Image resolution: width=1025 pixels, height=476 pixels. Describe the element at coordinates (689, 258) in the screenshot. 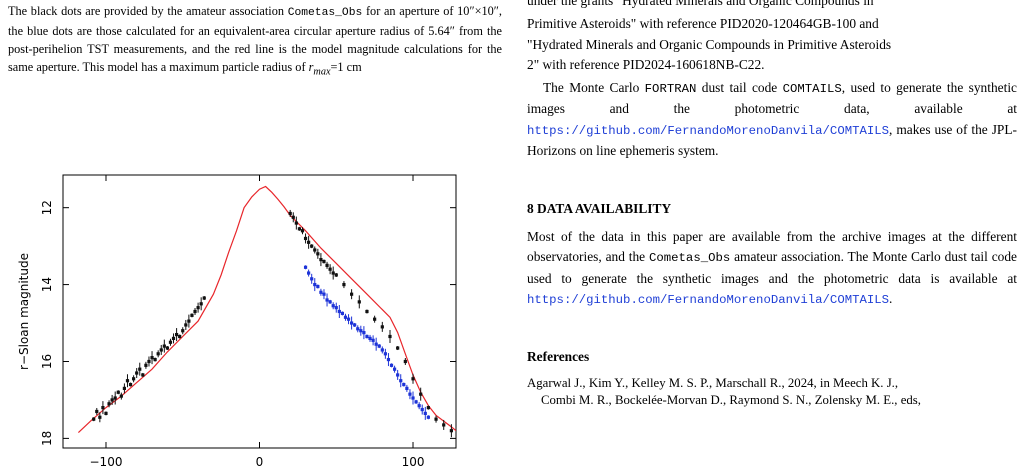

I see `section8-code: Cometas_Obs` at that location.